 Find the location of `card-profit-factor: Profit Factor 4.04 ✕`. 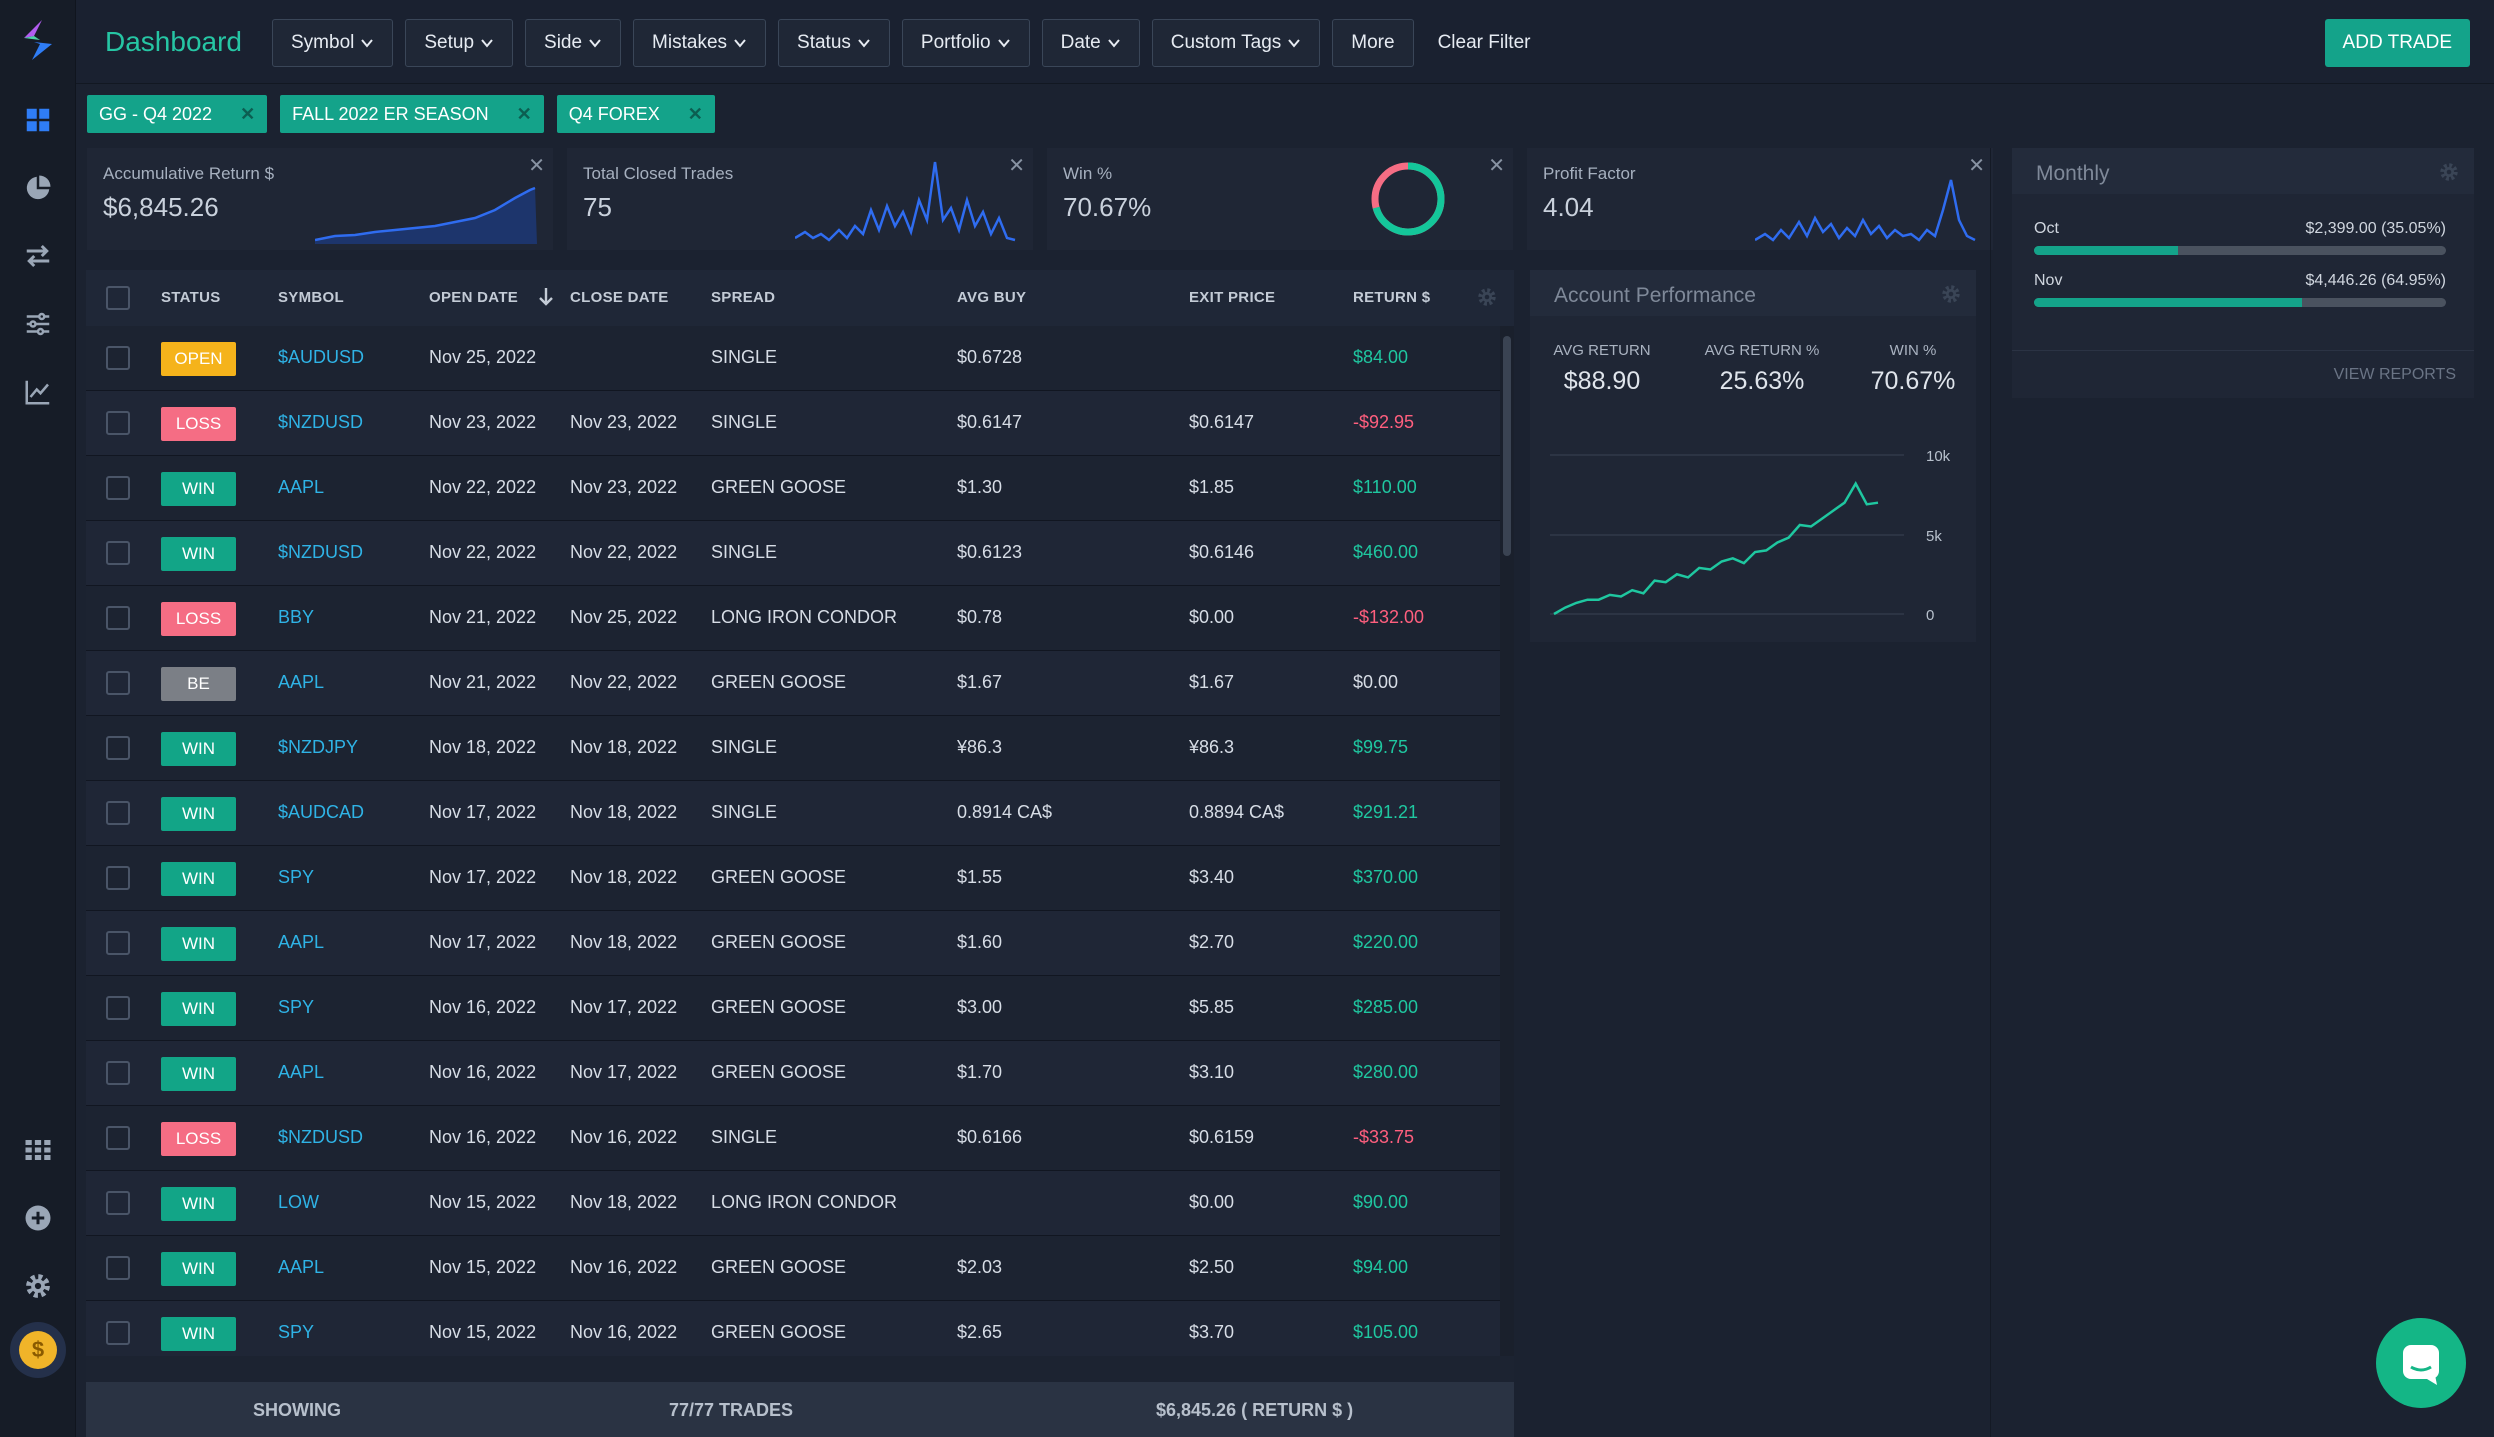

card-profit-factor: Profit Factor 4.04 ✕ is located at coordinates (1760, 199).